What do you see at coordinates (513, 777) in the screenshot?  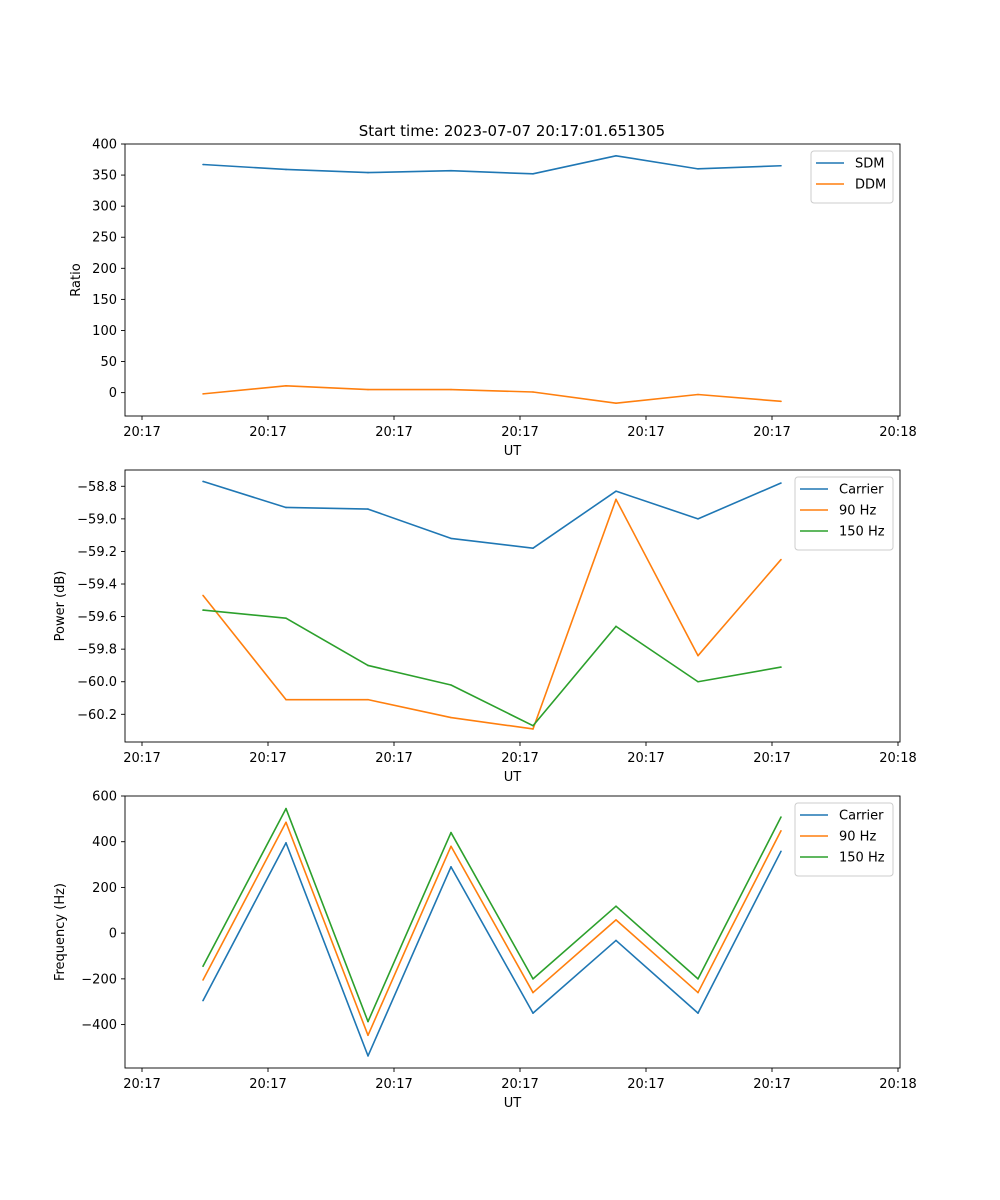 I see `x-axis-label: UT` at bounding box center [513, 777].